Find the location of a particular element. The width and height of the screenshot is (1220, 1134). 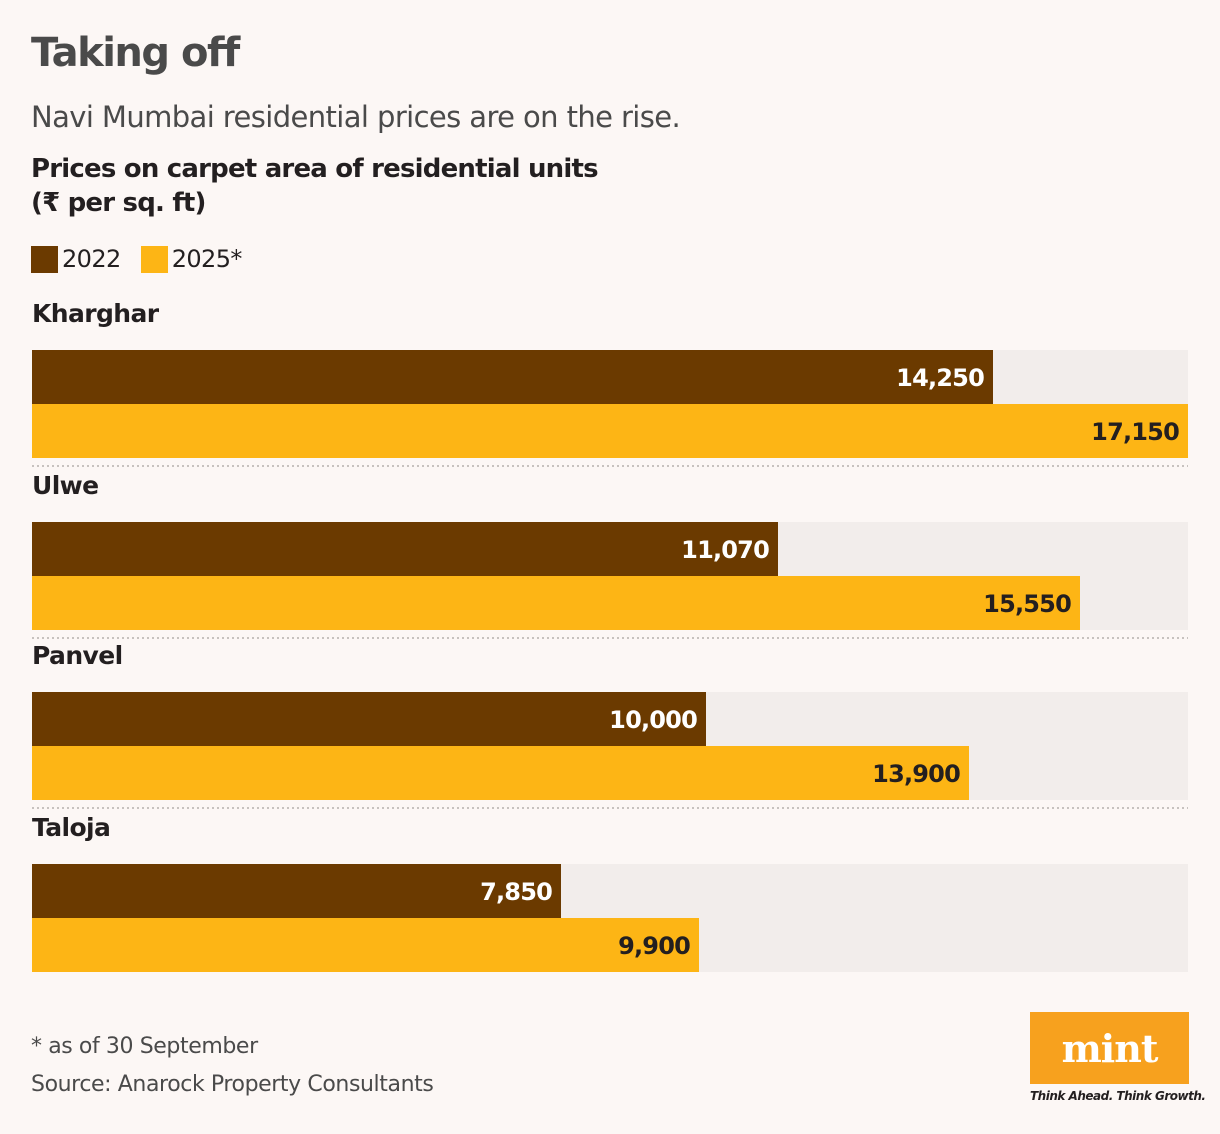

data-label-kharghar-2025: 17,150 is located at coordinates (1135, 432).